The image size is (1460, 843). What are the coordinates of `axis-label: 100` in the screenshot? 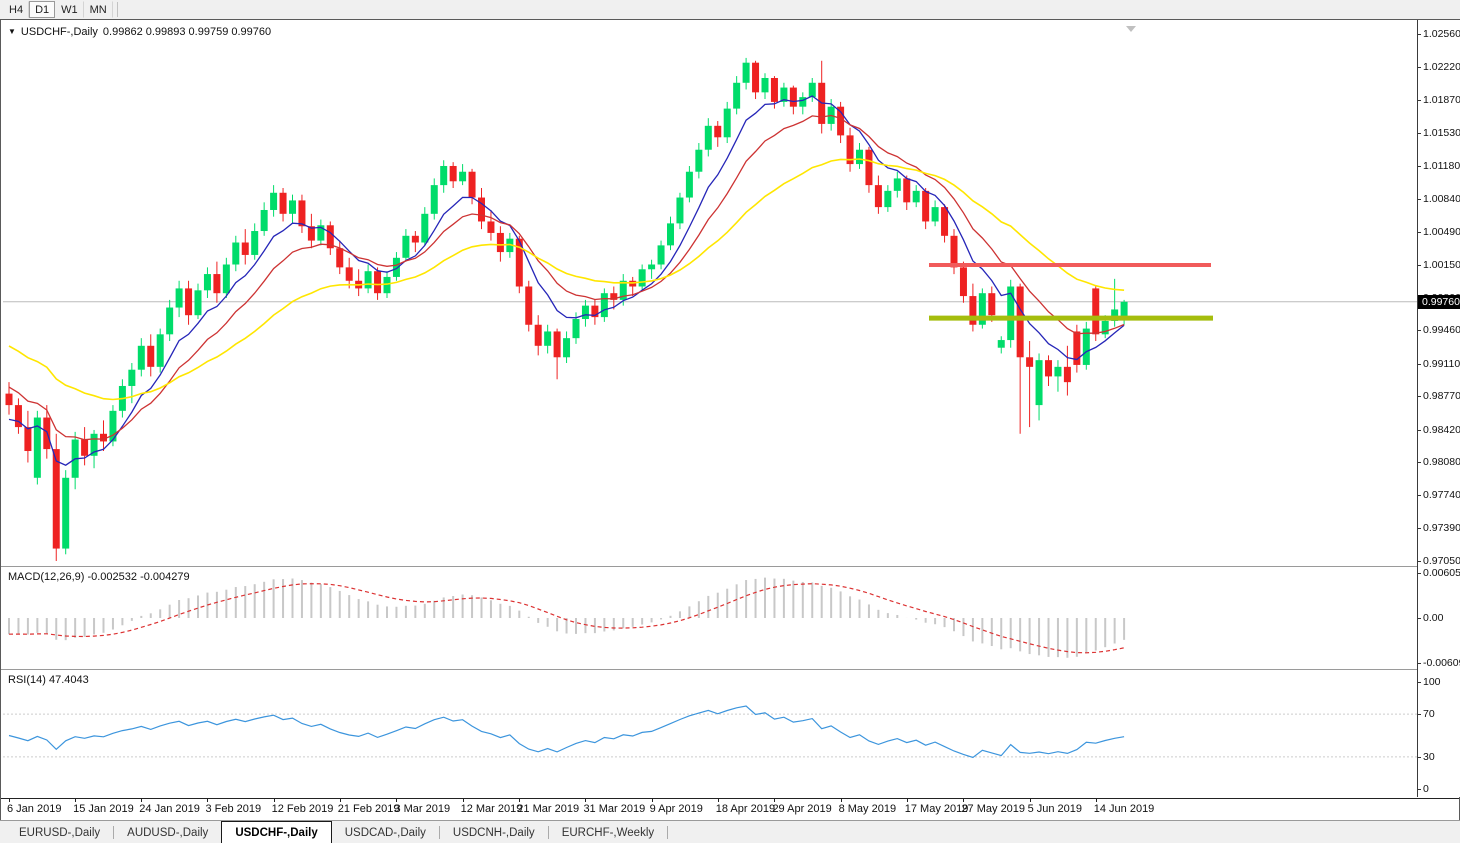 It's located at (1432, 682).